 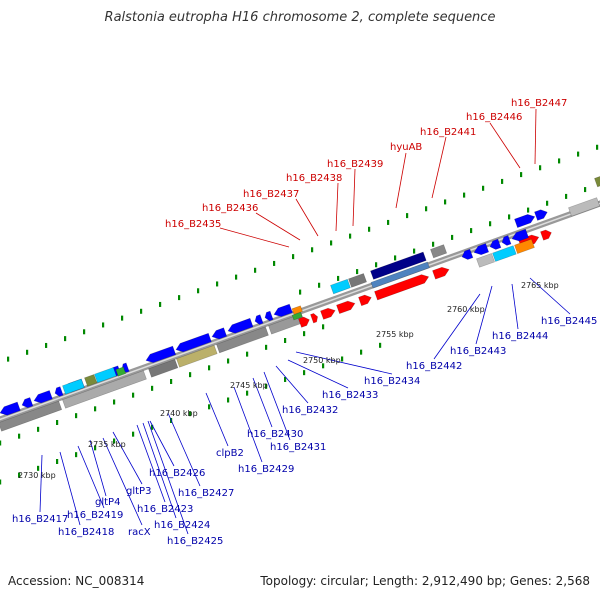 What do you see at coordinates (107, 444) in the screenshot?
I see `tick-label-2735-kbp: 2735 kbp` at bounding box center [107, 444].